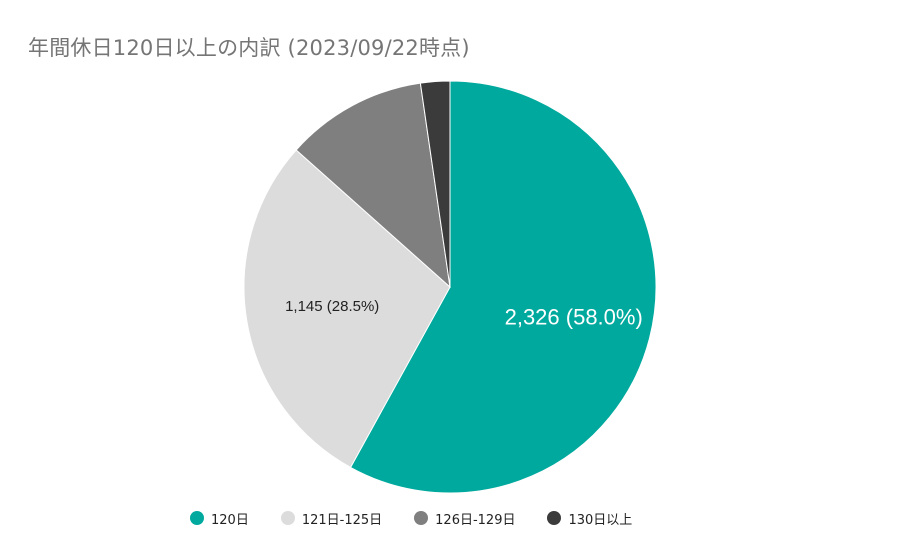 The width and height of the screenshot is (900, 557). What do you see at coordinates (411, 518) in the screenshot?
I see `chart-legend: 120日 121日-125日 126日-129日 130日以上` at bounding box center [411, 518].